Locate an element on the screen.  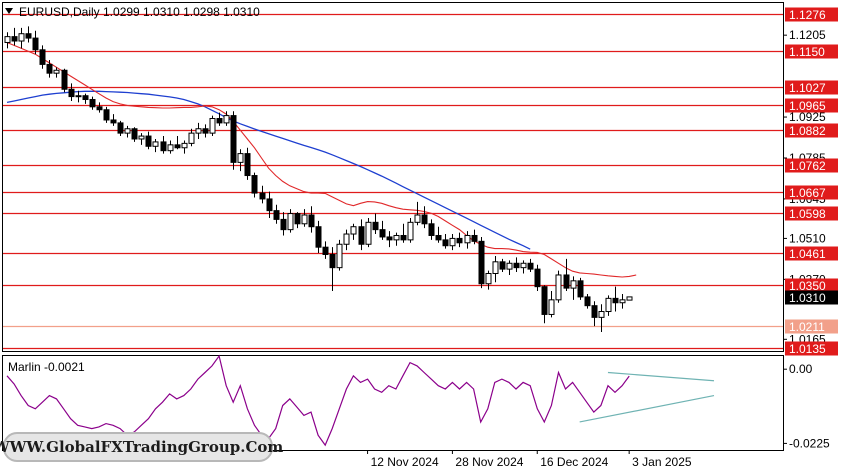
trendlines is located at coordinates (647, 397).